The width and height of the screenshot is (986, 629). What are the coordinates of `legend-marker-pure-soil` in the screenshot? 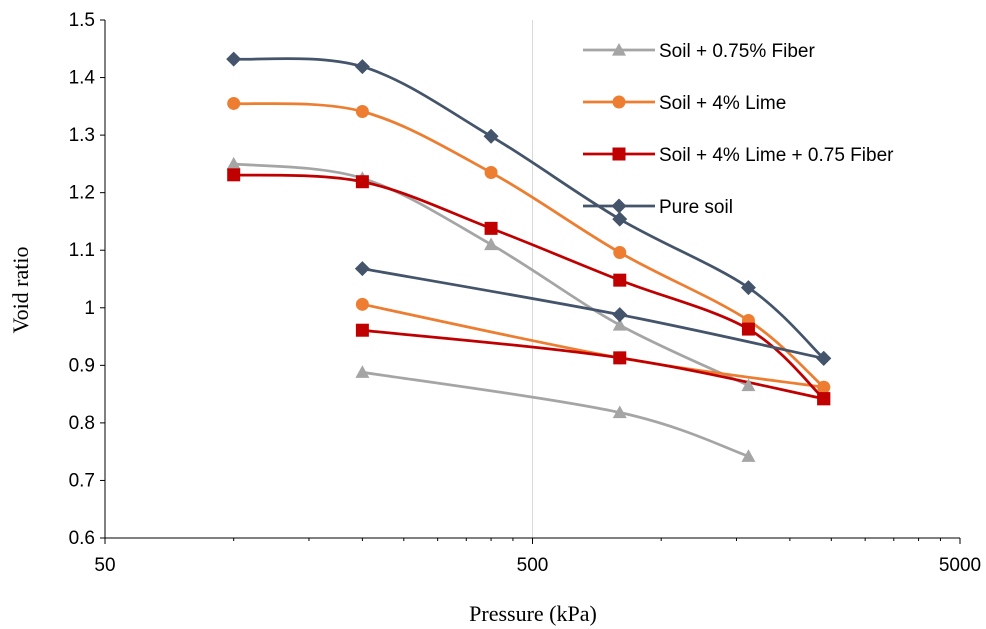 It's located at (619, 206).